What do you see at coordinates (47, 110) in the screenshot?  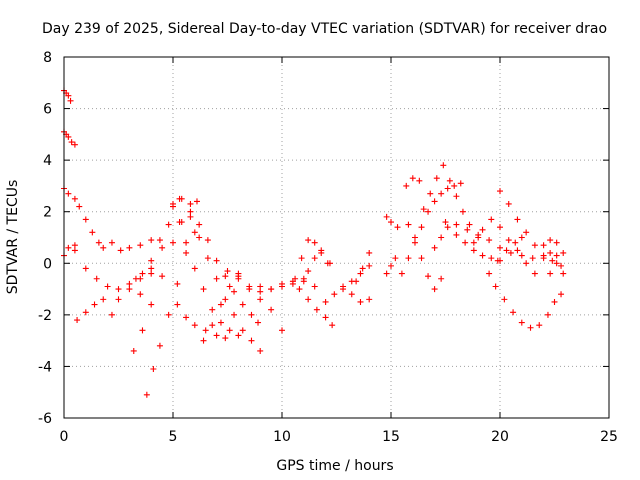 I see `y-tick-label: 6` at bounding box center [47, 110].